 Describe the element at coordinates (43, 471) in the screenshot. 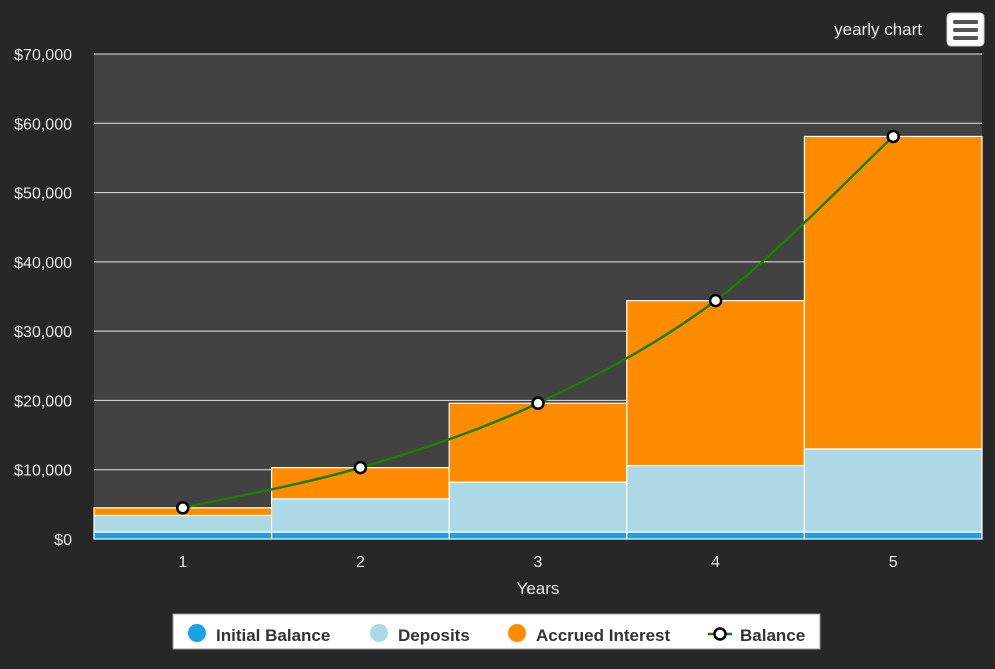

I see `y-tick-label: $10,000` at that location.